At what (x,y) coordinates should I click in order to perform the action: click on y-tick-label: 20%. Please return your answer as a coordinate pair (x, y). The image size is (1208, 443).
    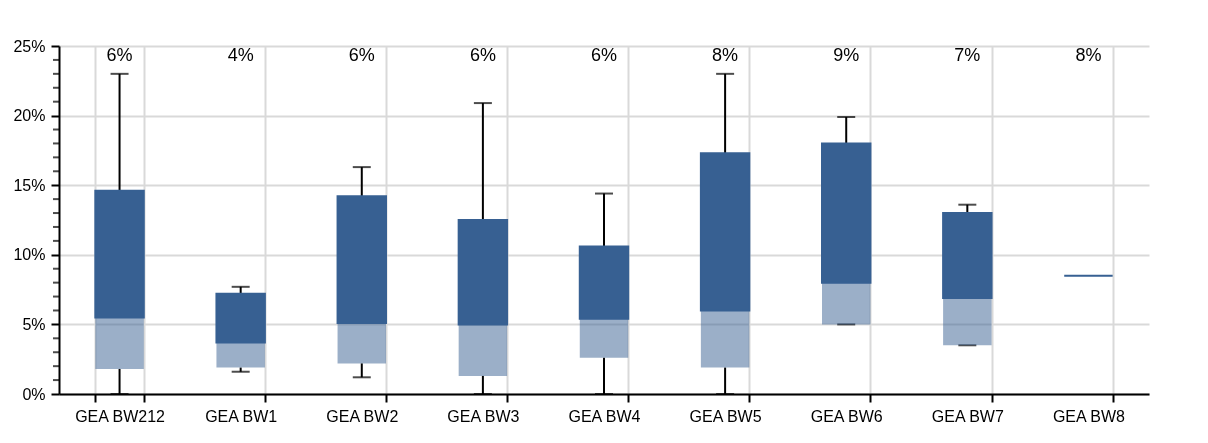
    Looking at the image, I should click on (29, 116).